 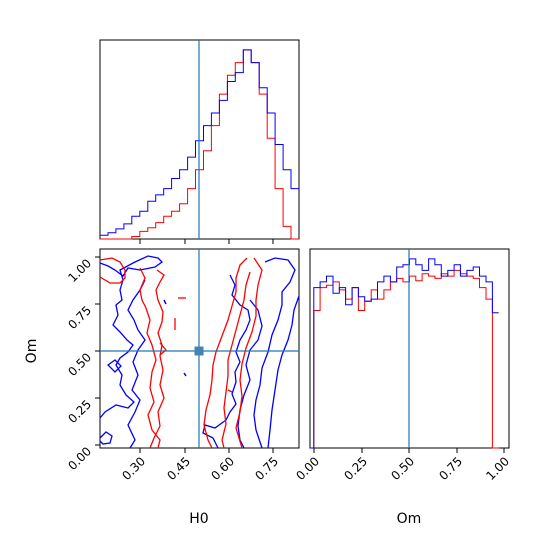 I want to click on hist-h0-panel, so click(x=199, y=142).